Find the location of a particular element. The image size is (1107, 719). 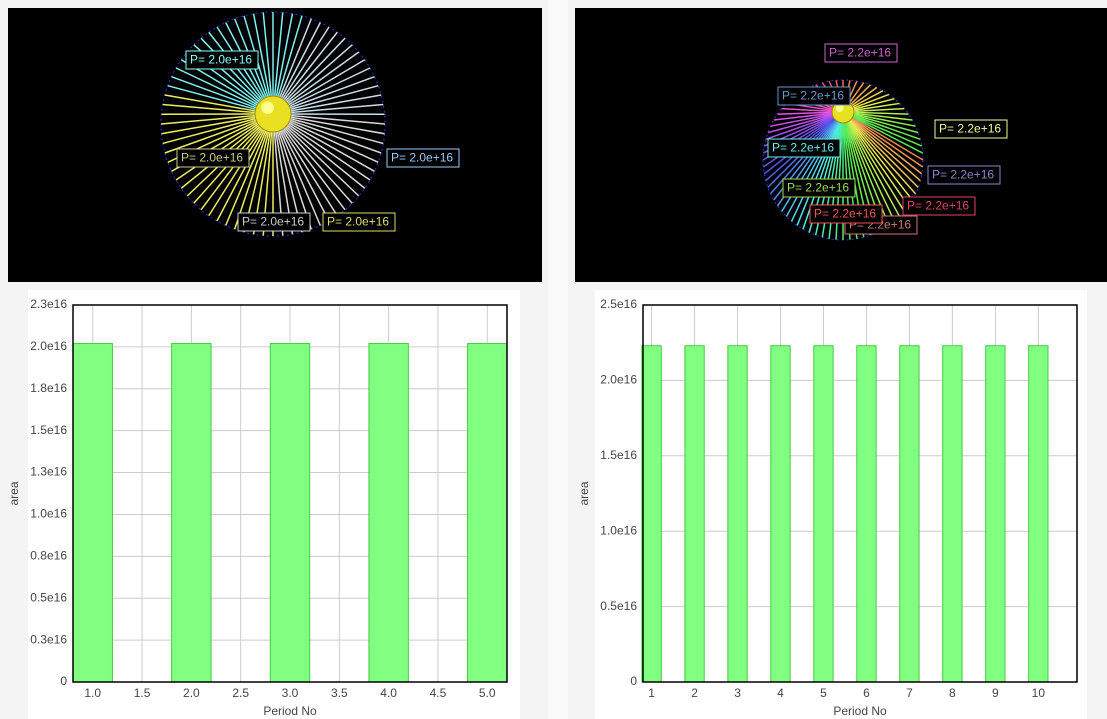

sun is located at coordinates (273, 114).